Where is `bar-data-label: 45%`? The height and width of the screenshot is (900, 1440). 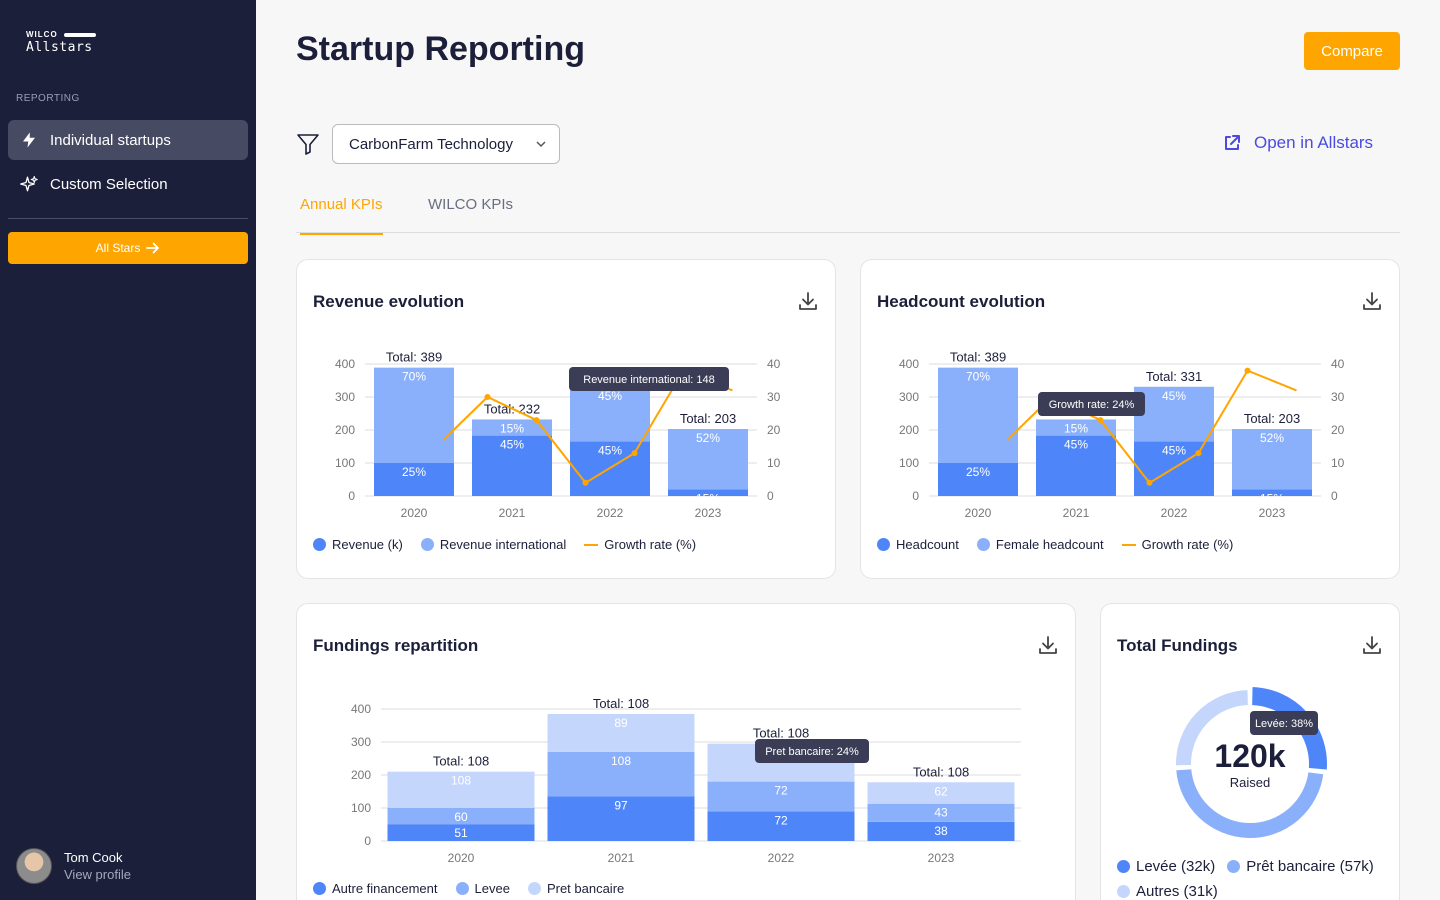
bar-data-label: 45% is located at coordinates (1076, 445).